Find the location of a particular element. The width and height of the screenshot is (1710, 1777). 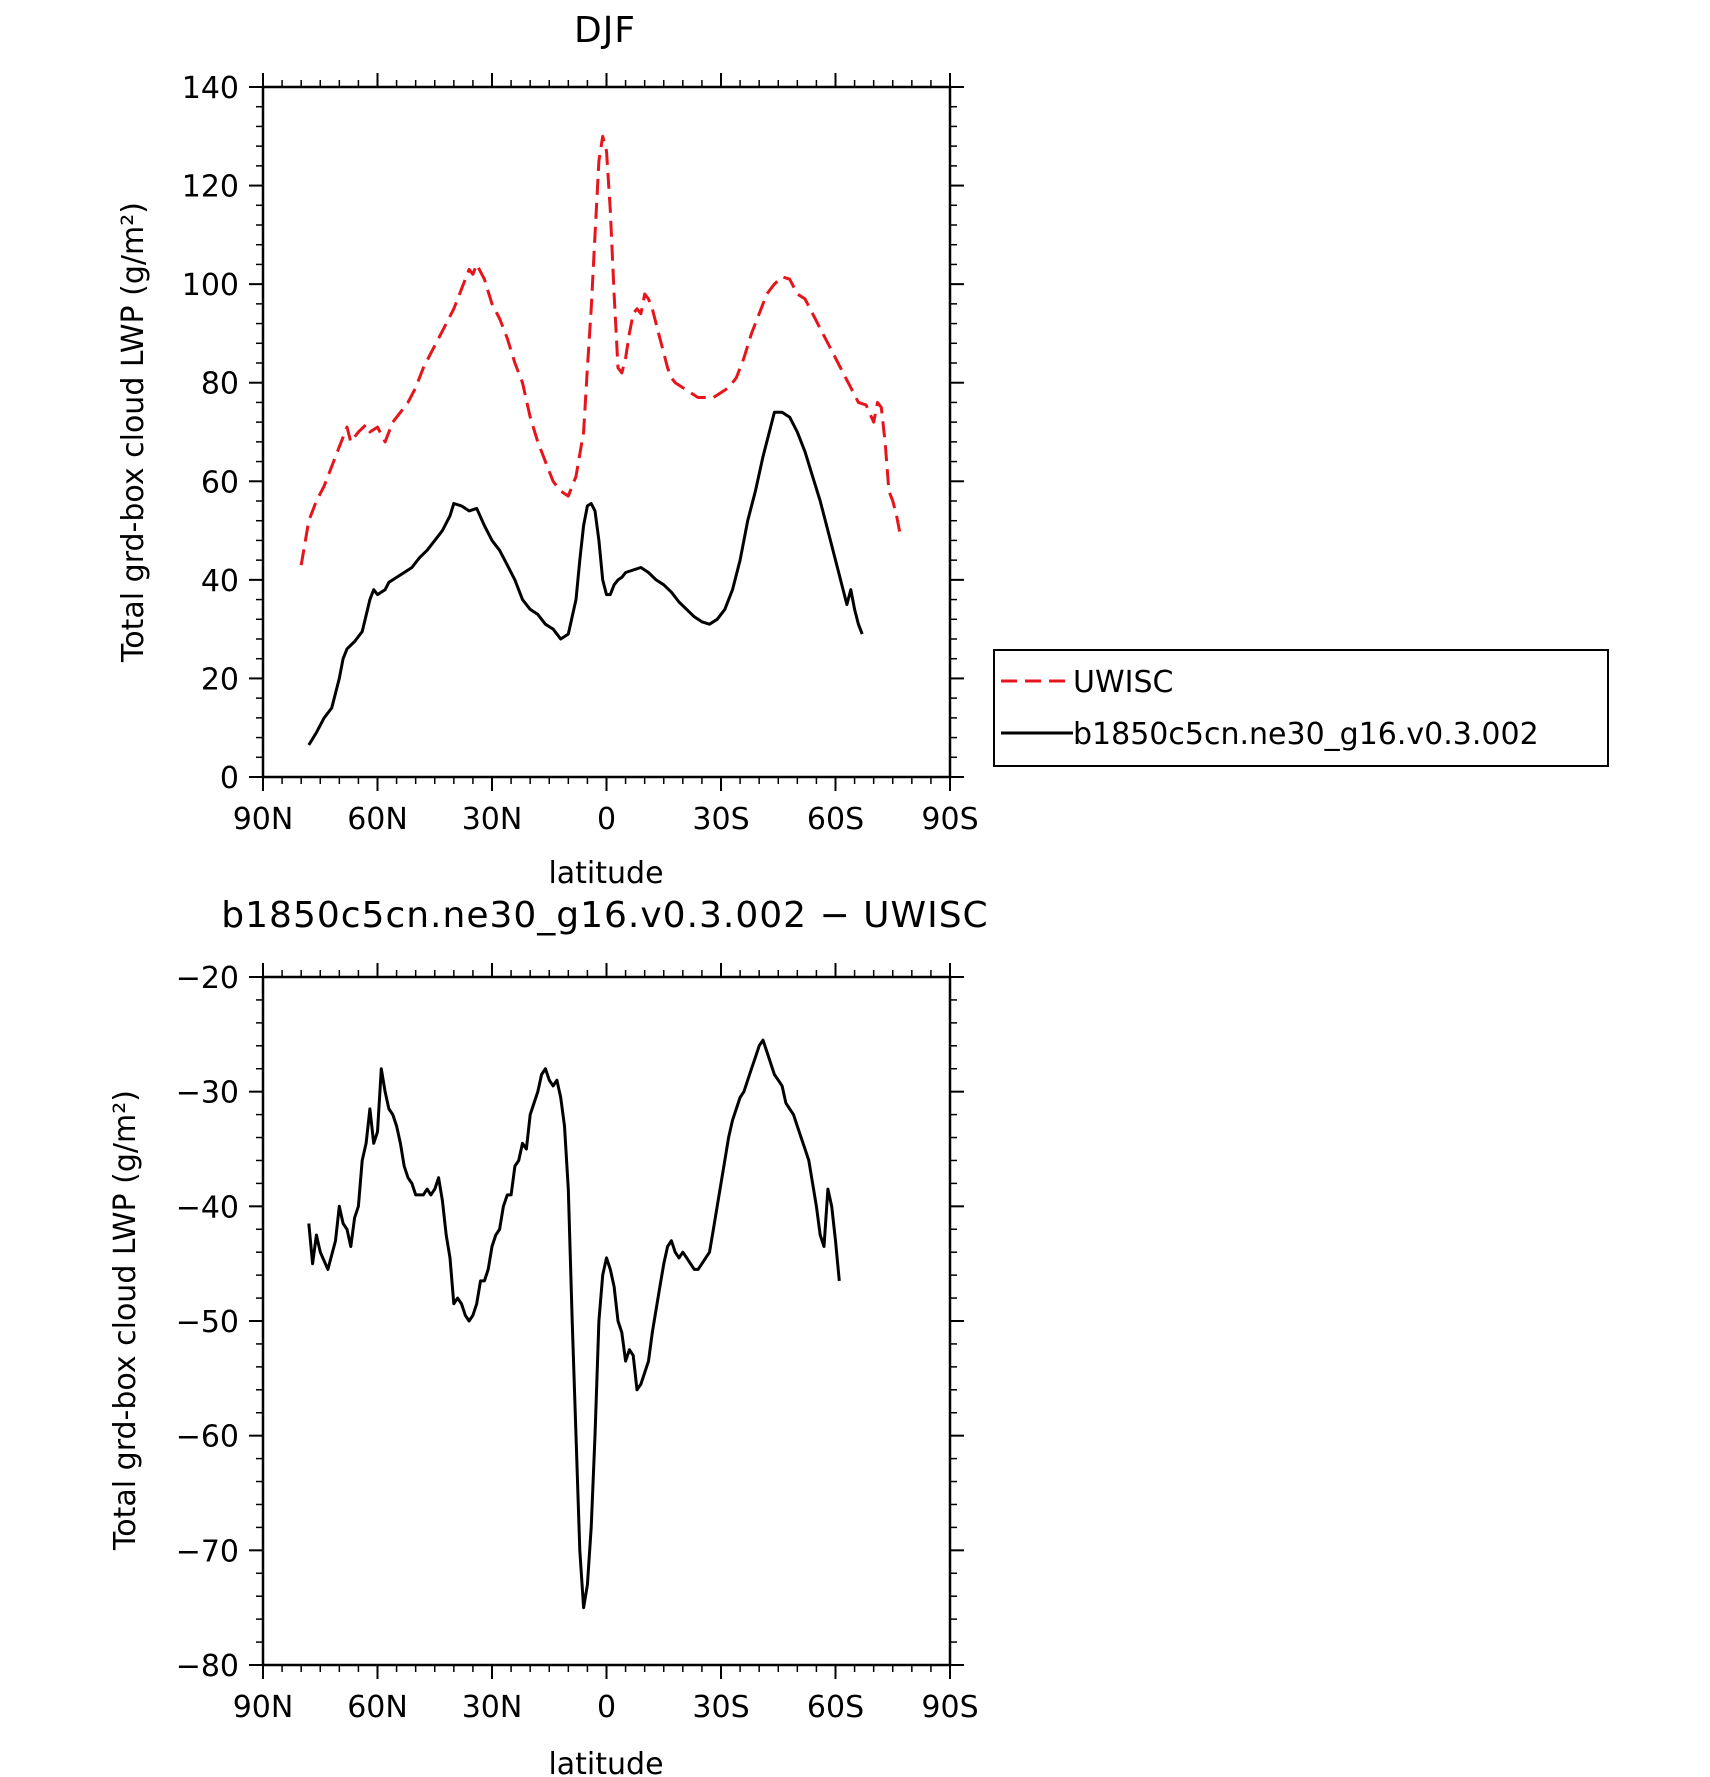

legend-label-model: b1850c5cn.ne30_g16.v0.3.002 is located at coordinates (1306, 734).